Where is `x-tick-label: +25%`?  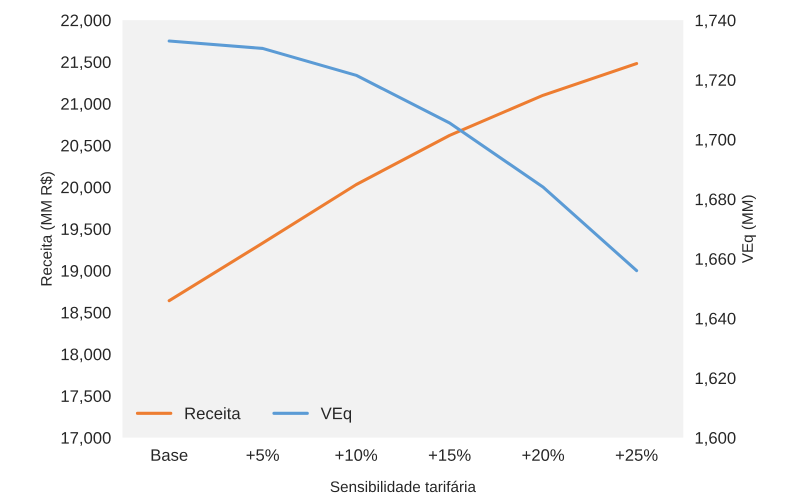
x-tick-label: +25% is located at coordinates (637, 455).